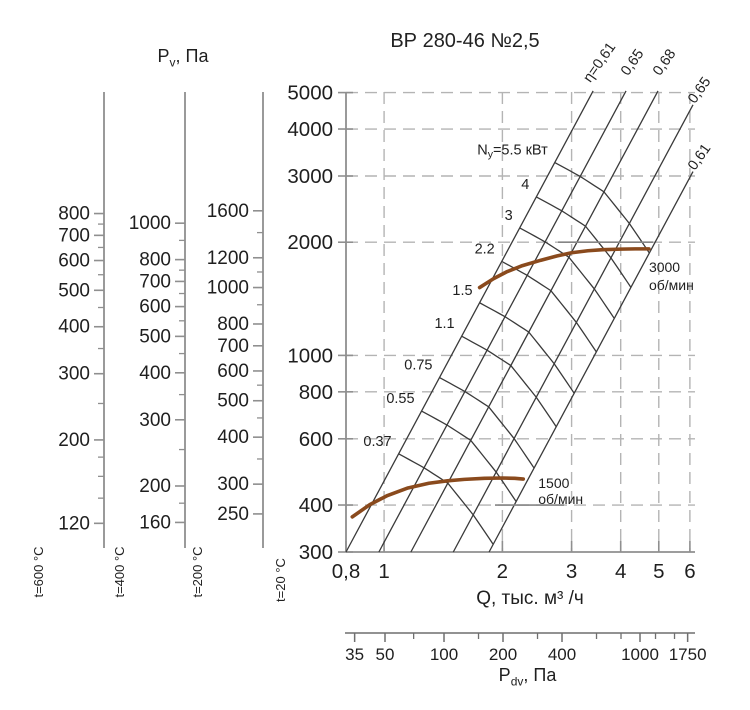 The width and height of the screenshot is (750, 710). What do you see at coordinates (444, 324) in the screenshot?
I see `power-label: 1.1` at bounding box center [444, 324].